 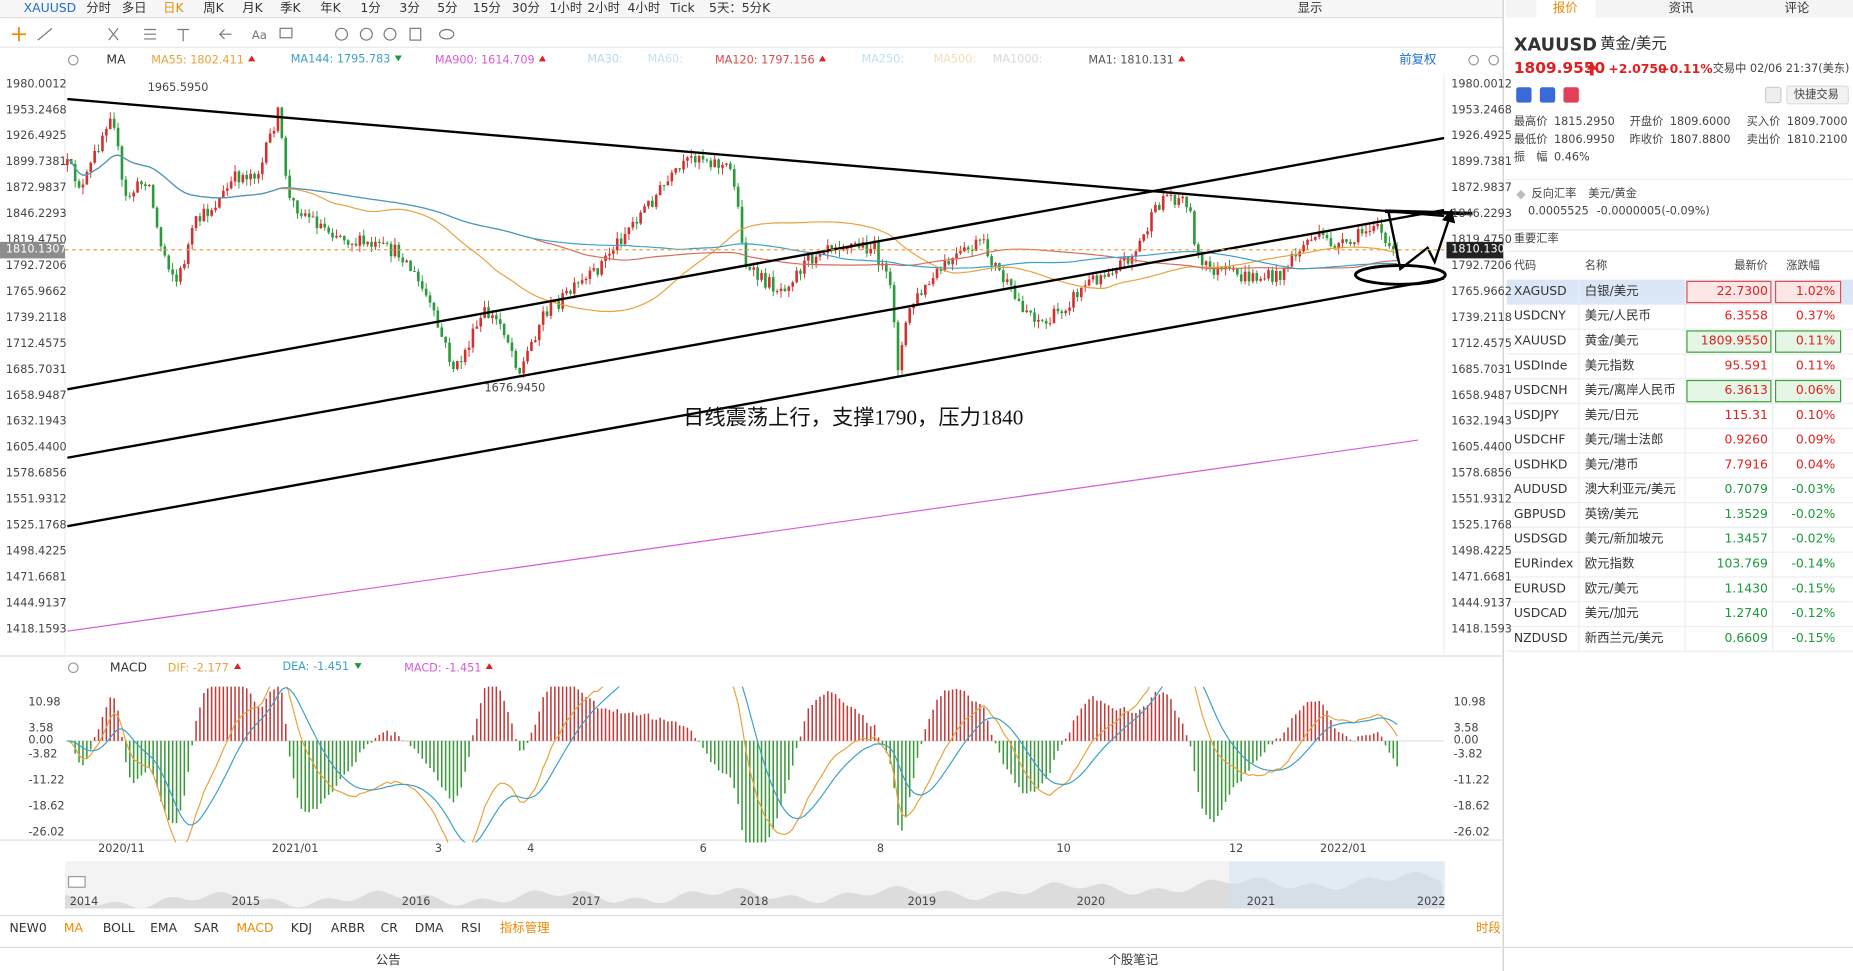 I want to click on text-tool-icon: Aa, so click(x=259, y=35).